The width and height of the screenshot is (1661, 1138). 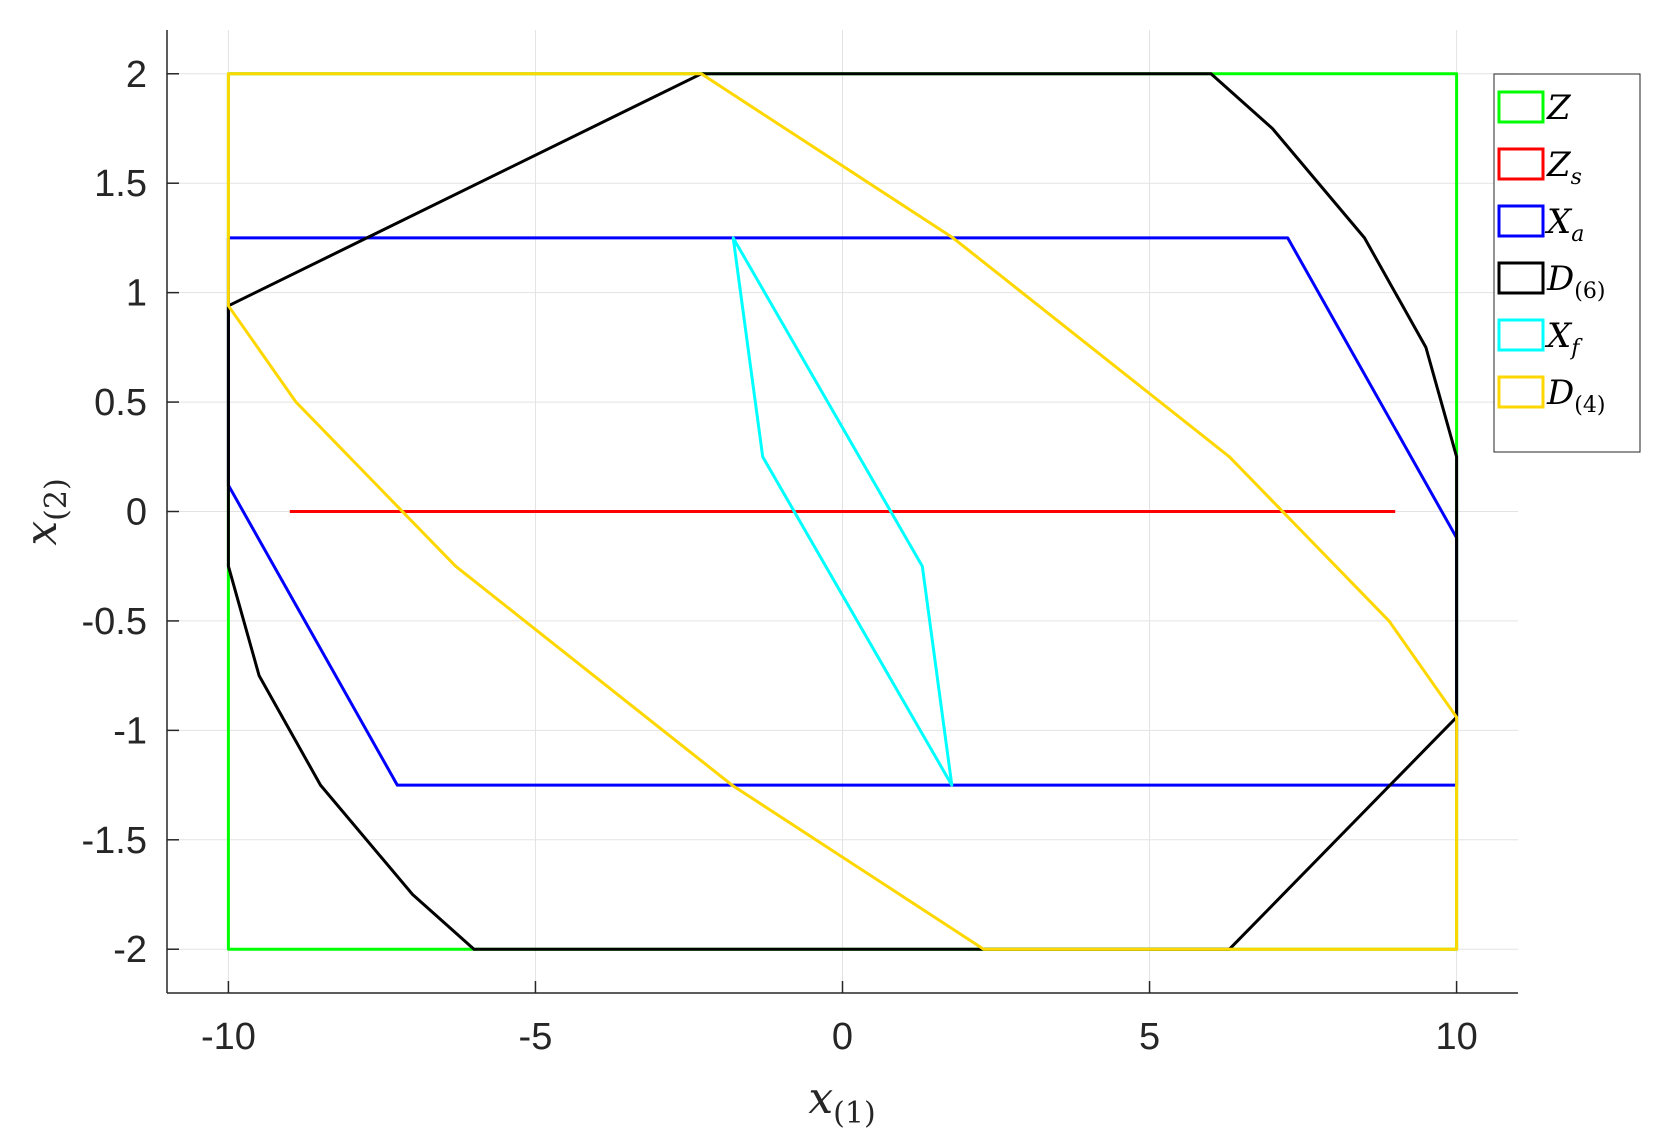 What do you see at coordinates (136, 294) in the screenshot?
I see `y-tick-label-6: 1` at bounding box center [136, 294].